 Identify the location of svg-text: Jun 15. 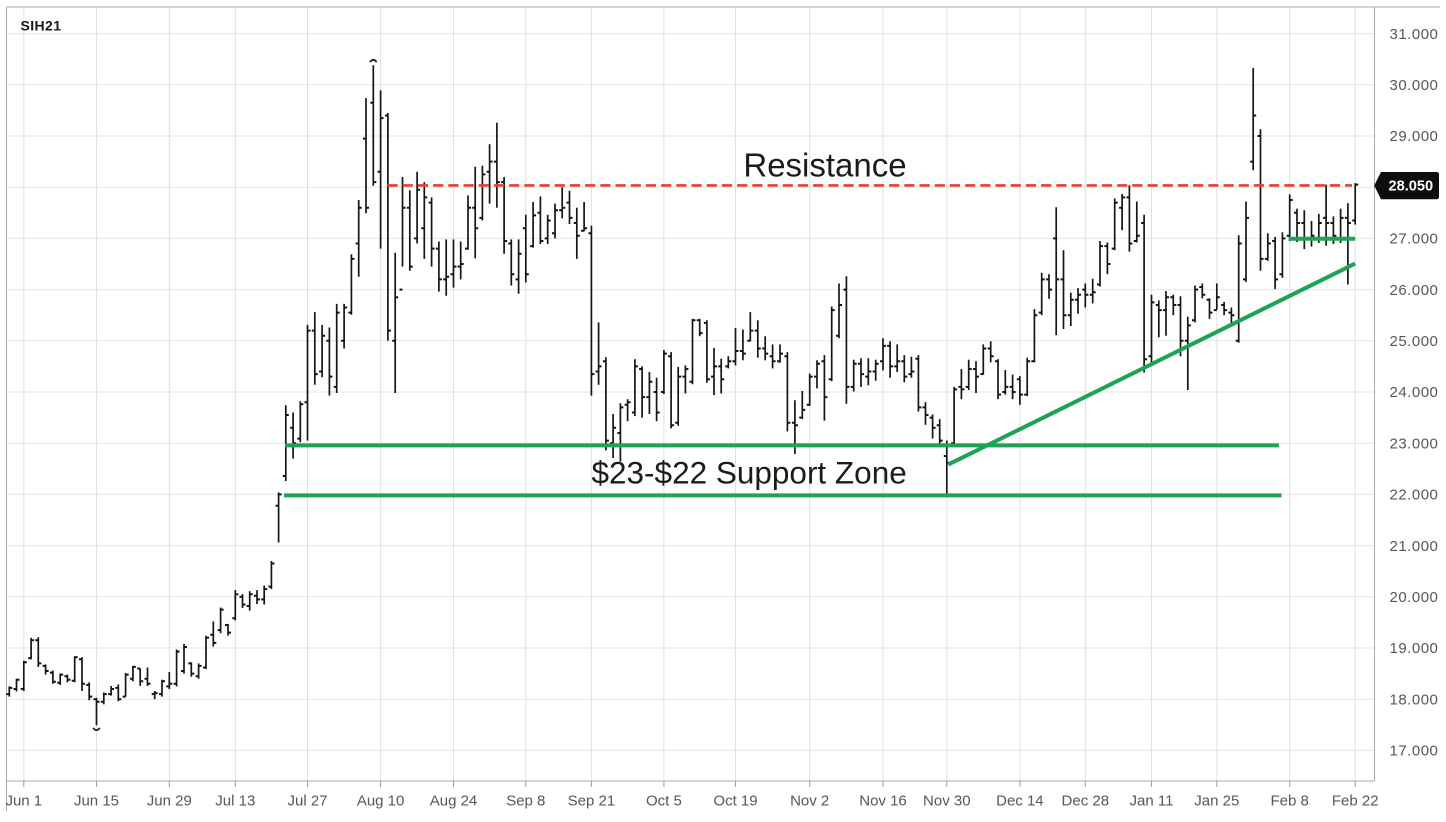
(96, 801).